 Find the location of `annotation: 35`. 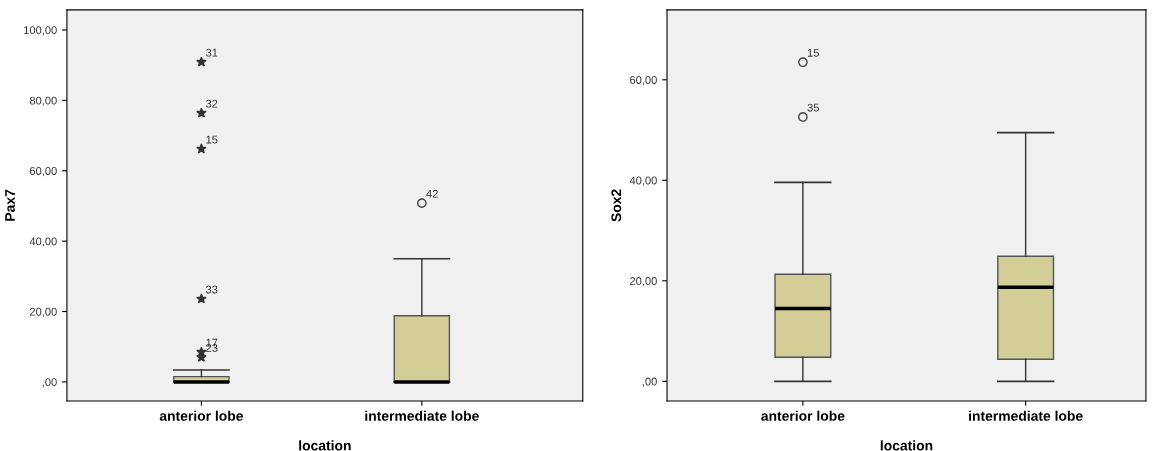

annotation: 35 is located at coordinates (813, 107).